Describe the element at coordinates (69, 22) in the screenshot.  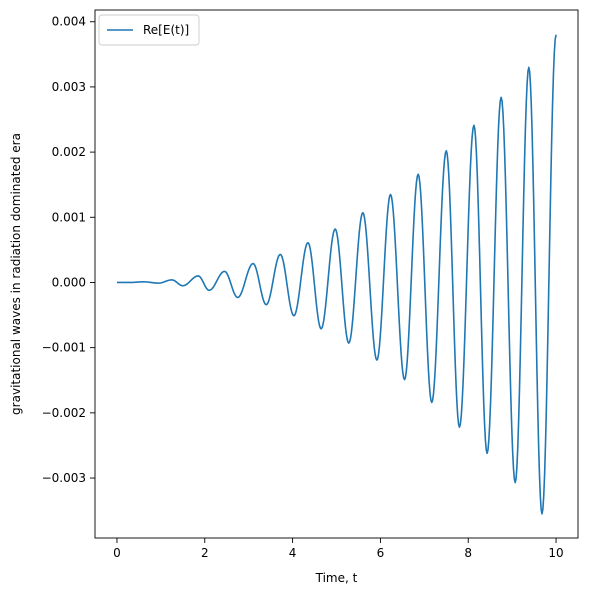
I see `y-tick-label: 0.004` at that location.